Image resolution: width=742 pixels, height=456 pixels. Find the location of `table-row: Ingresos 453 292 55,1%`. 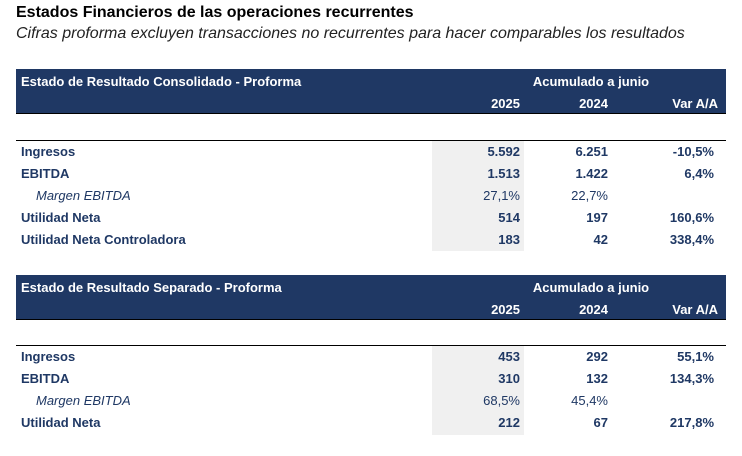

table-row: Ingresos 453 292 55,1% is located at coordinates (371, 356).